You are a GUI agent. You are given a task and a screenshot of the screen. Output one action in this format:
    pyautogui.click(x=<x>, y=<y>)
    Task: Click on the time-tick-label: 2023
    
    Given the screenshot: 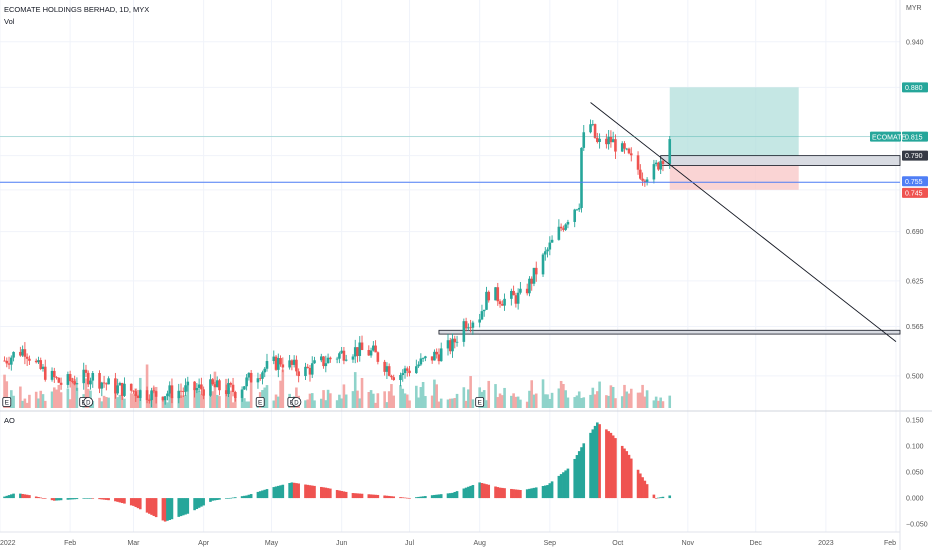 What is the action you would take?
    pyautogui.click(x=826, y=543)
    